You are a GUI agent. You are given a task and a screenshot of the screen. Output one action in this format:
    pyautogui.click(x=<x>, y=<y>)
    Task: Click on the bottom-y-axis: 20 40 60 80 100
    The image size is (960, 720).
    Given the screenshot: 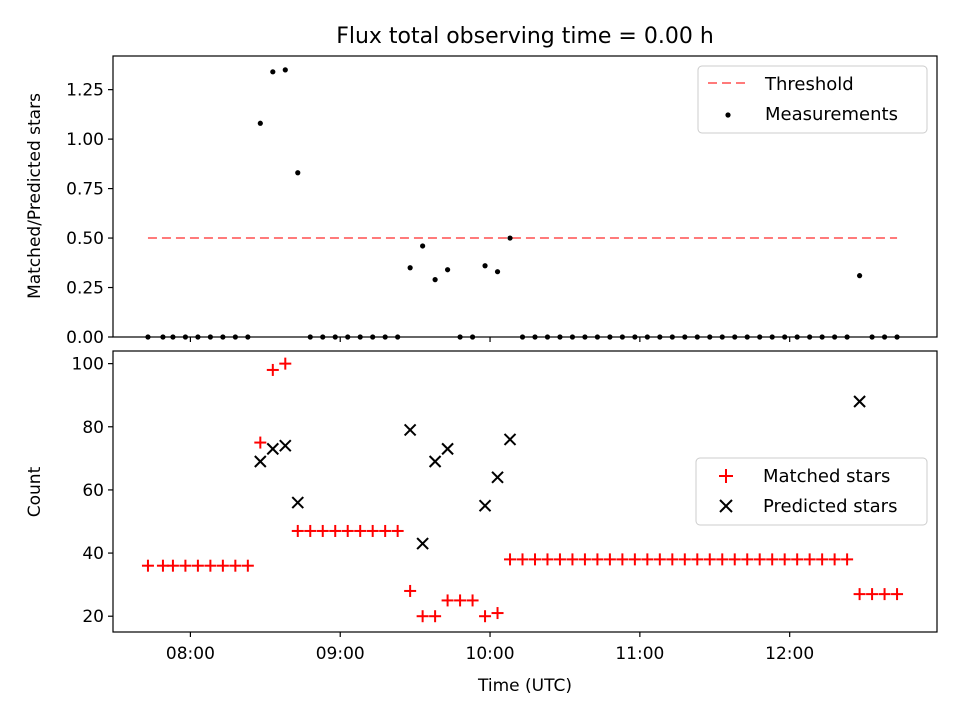 What is the action you would take?
    pyautogui.click(x=92, y=491)
    